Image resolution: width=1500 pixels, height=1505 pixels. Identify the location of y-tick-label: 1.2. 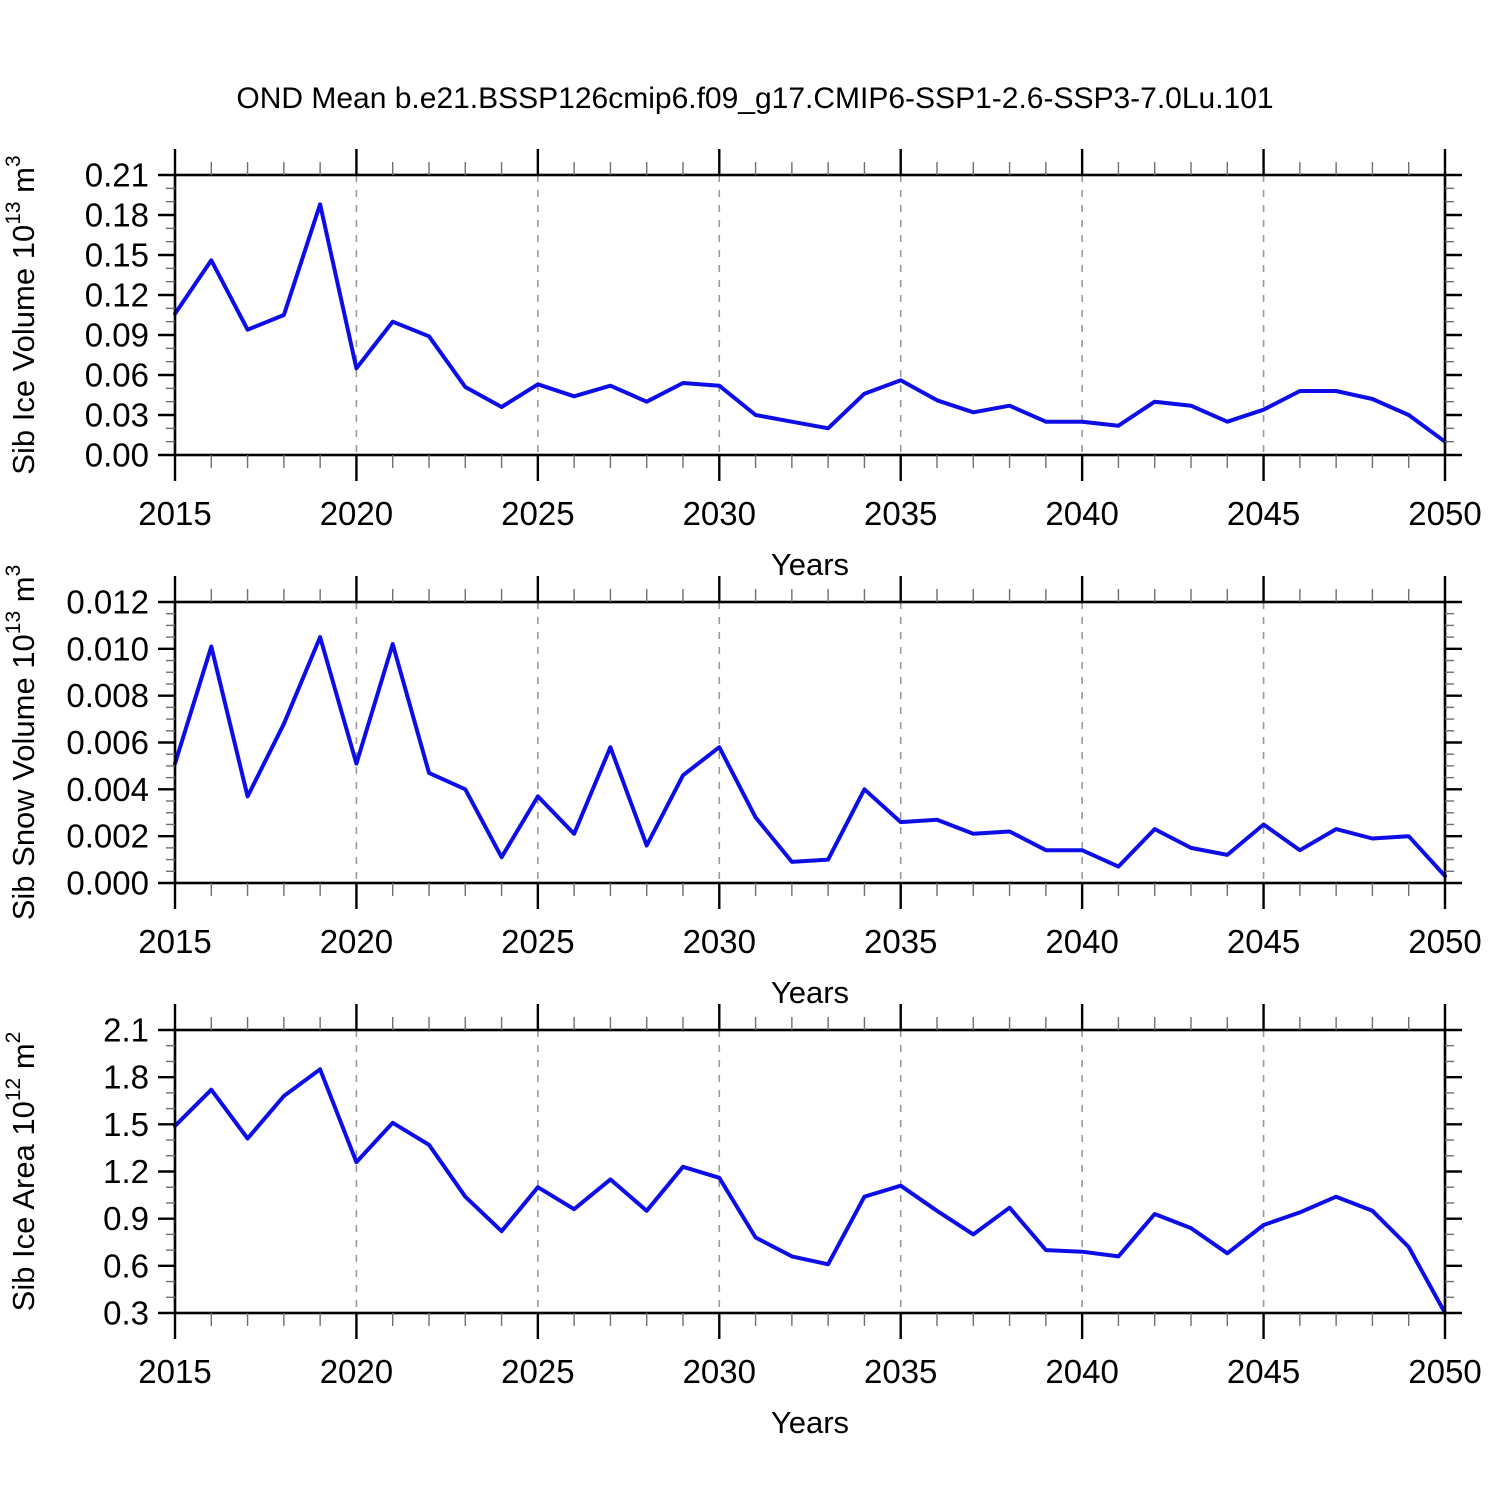
(126, 1171).